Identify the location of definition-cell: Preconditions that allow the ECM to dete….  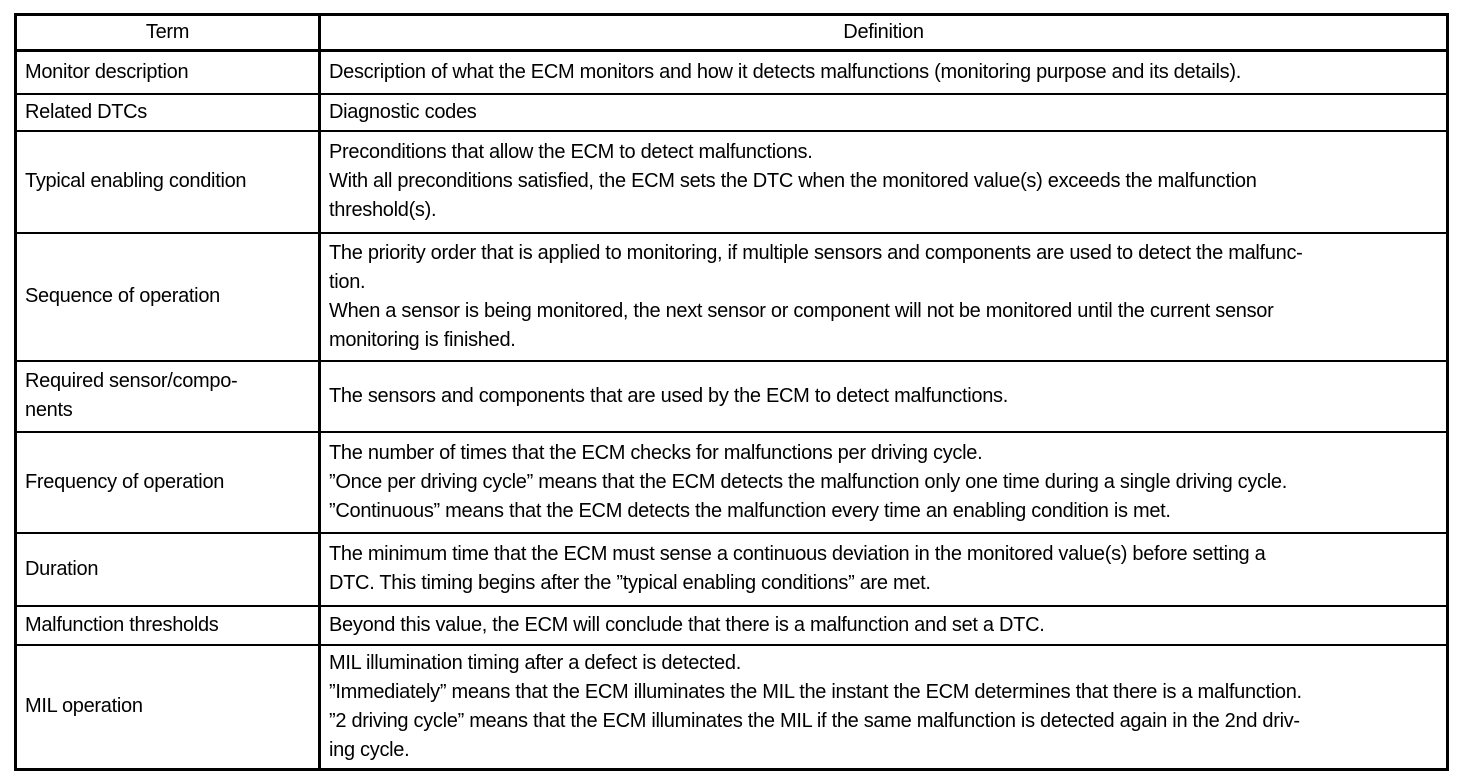
(883, 181).